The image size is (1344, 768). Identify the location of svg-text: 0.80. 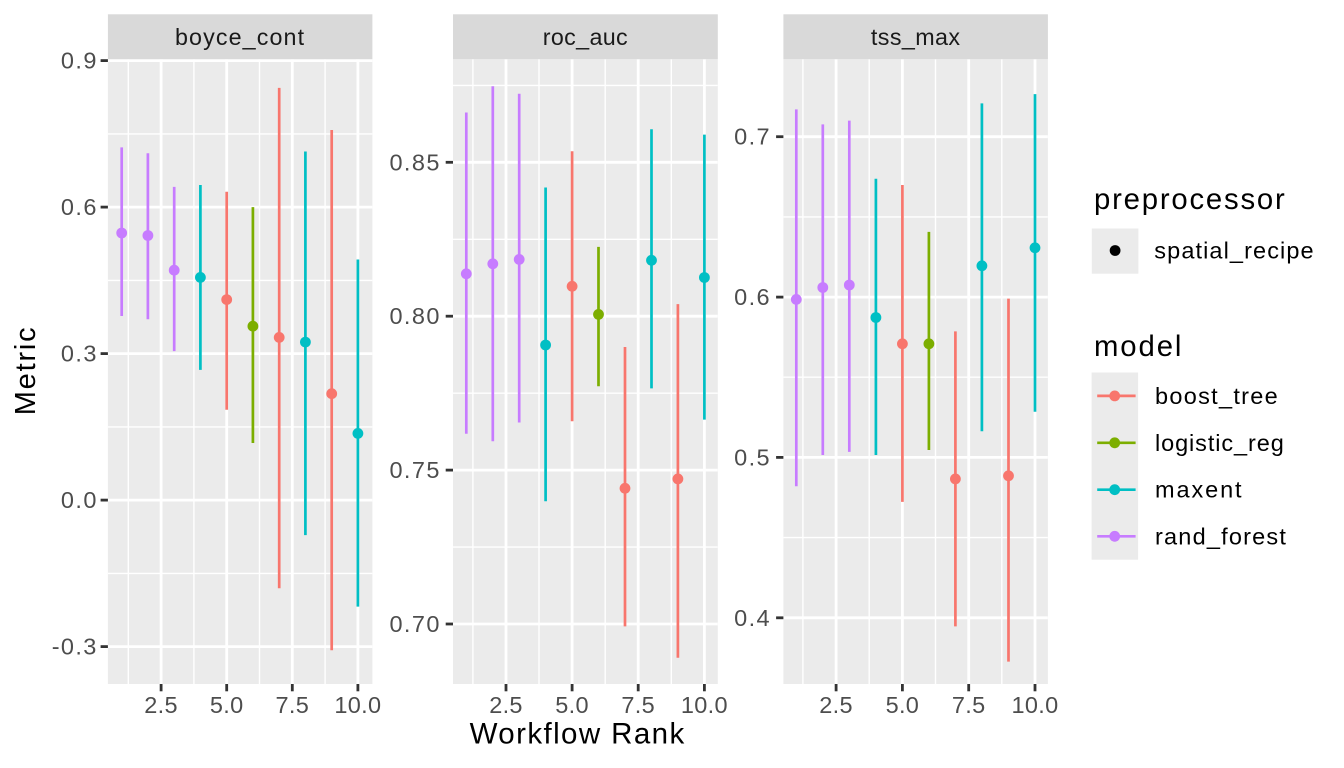
(414, 316).